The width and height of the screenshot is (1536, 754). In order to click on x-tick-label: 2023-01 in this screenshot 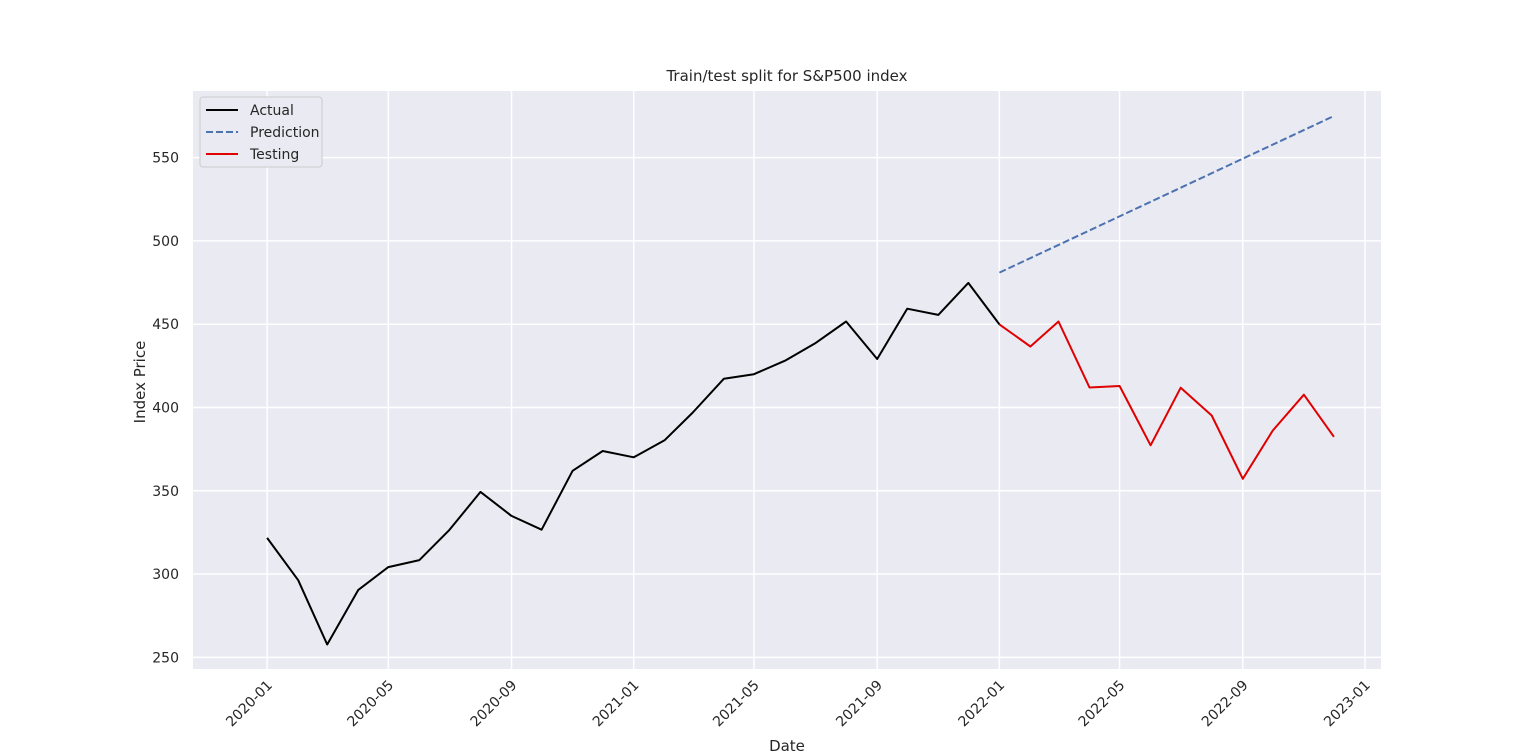, I will do `click(1347, 704)`.